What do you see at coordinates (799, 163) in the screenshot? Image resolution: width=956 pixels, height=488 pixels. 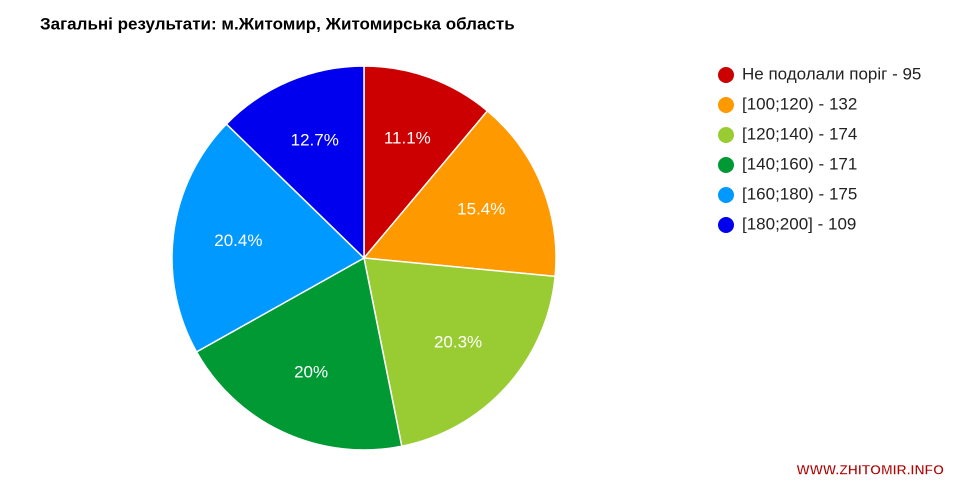 I see `legend-label: [140;160) - 171` at bounding box center [799, 163].